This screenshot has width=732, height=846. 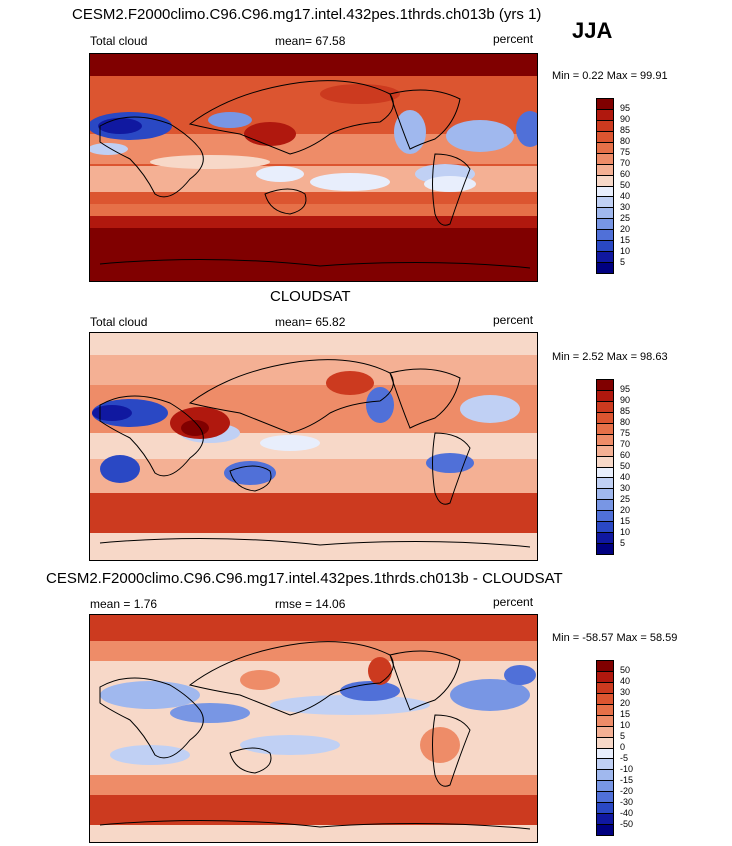 What do you see at coordinates (513, 320) in the screenshot?
I see `panel2-units-label: percent` at bounding box center [513, 320].